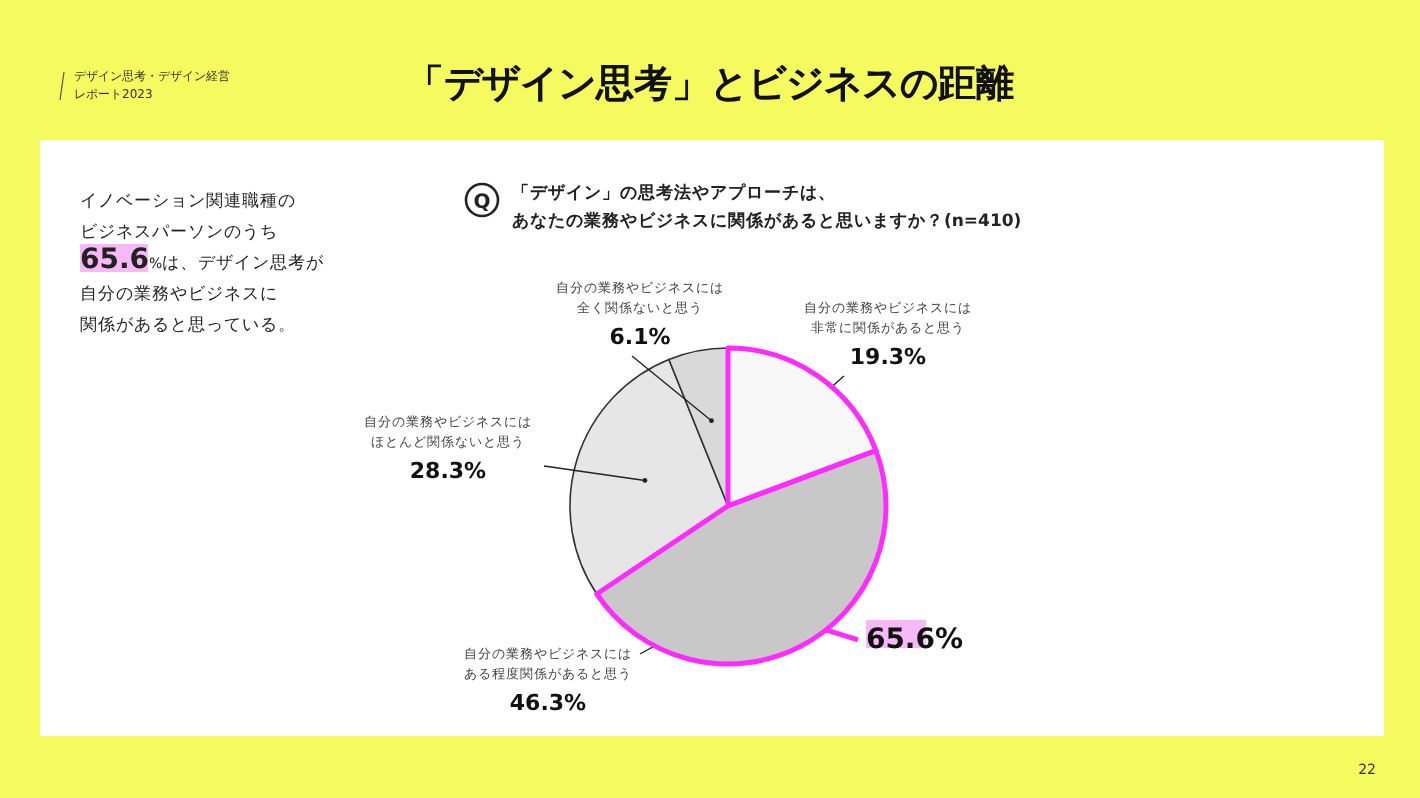  I want to click on chart-title: 「デザイン思考」とビジネスの距離, so click(710, 84).